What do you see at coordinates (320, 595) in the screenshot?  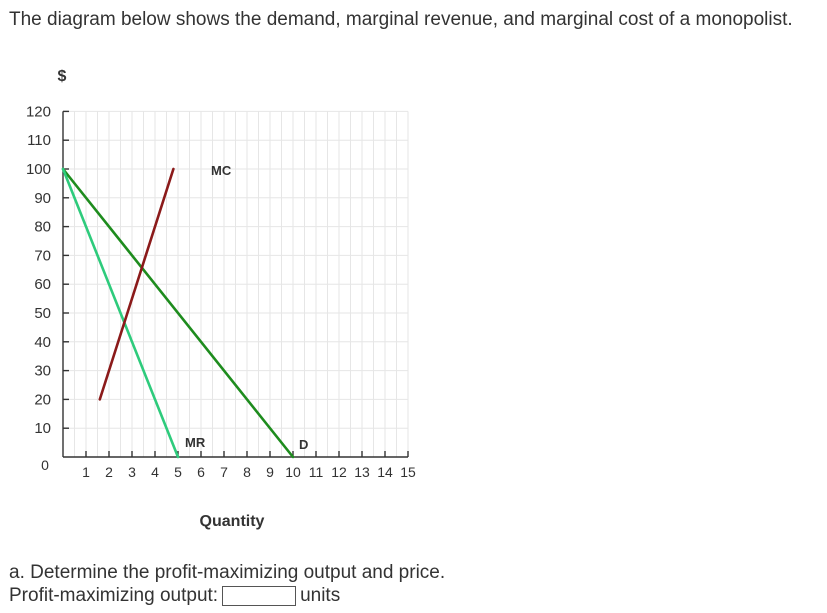 I see `answer-units: units` at bounding box center [320, 595].